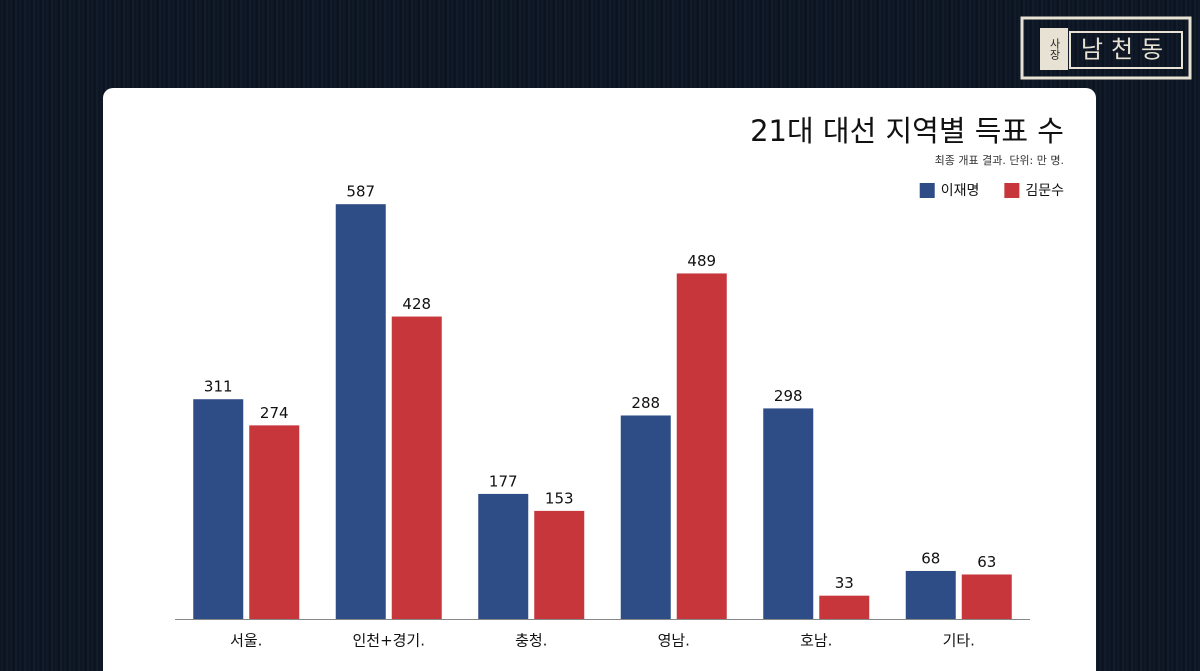 The height and width of the screenshot is (671, 1200). What do you see at coordinates (986, 562) in the screenshot?
I see `value-label: 63` at bounding box center [986, 562].